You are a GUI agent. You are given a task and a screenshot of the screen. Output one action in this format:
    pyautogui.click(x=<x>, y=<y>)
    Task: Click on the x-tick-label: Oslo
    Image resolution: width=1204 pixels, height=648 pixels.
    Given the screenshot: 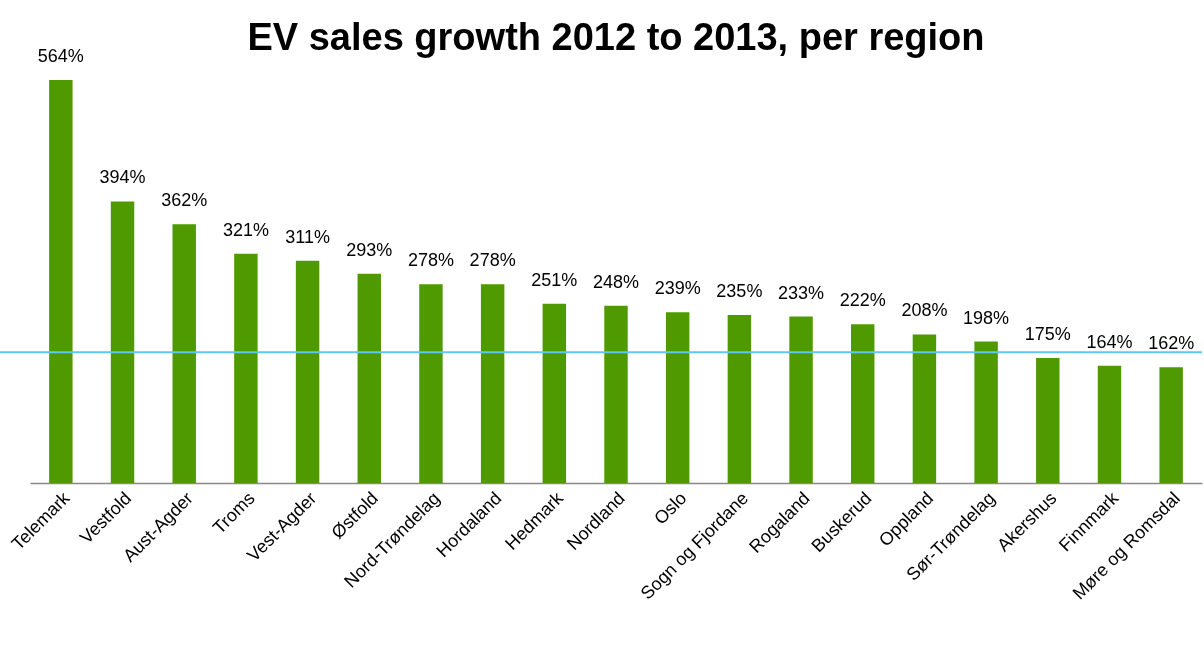 What is the action you would take?
    pyautogui.click(x=670, y=508)
    